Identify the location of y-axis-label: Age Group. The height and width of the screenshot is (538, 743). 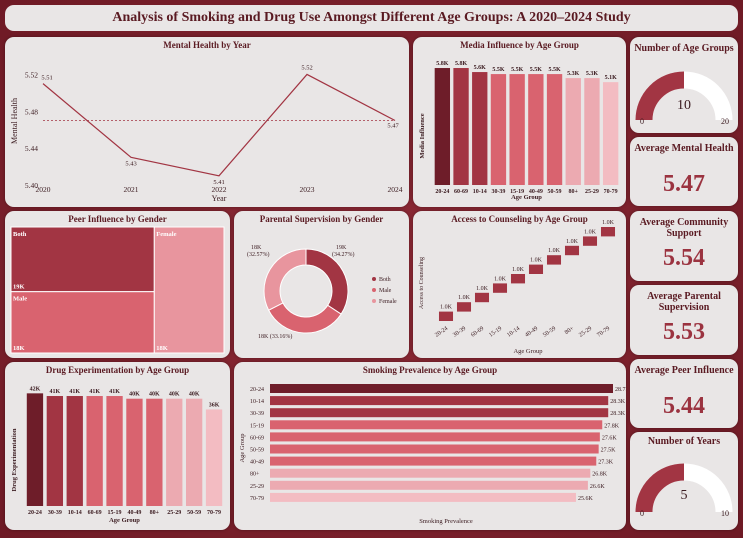
(242, 447).